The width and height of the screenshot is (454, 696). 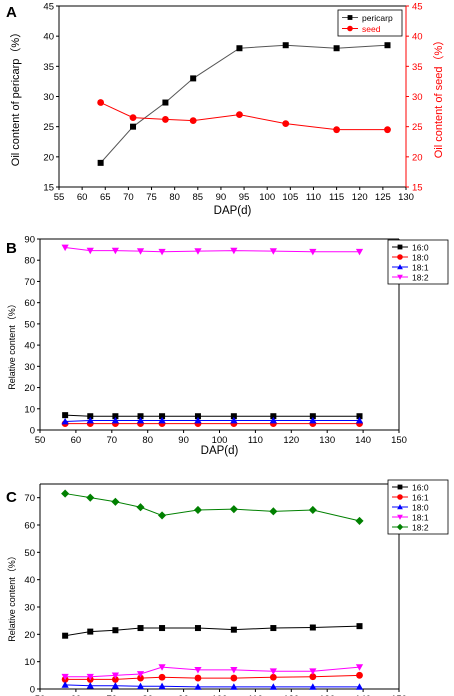 I want to click on x-tick-label: 85, so click(x=198, y=197).